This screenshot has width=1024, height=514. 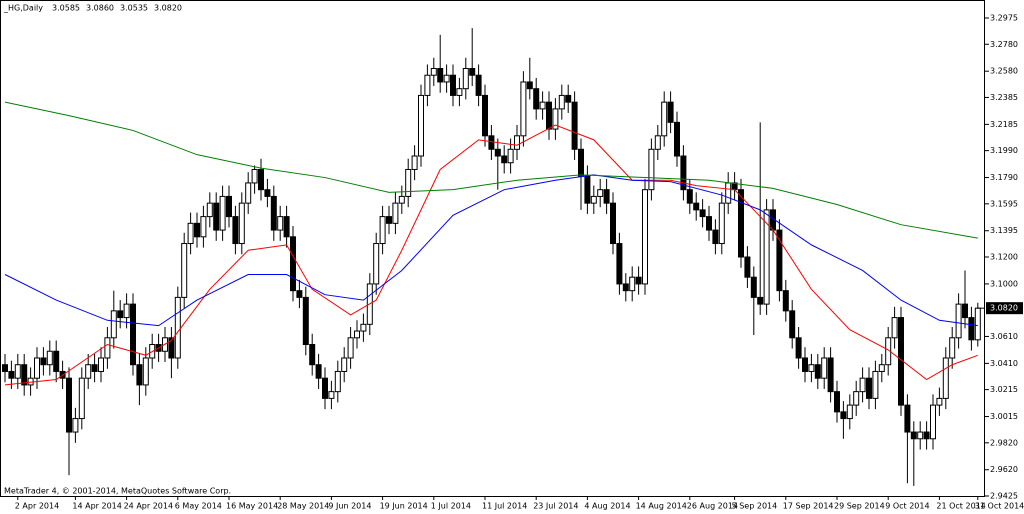 What do you see at coordinates (859, 506) in the screenshot?
I see `x-tick-label: 29 Sep 2014` at bounding box center [859, 506].